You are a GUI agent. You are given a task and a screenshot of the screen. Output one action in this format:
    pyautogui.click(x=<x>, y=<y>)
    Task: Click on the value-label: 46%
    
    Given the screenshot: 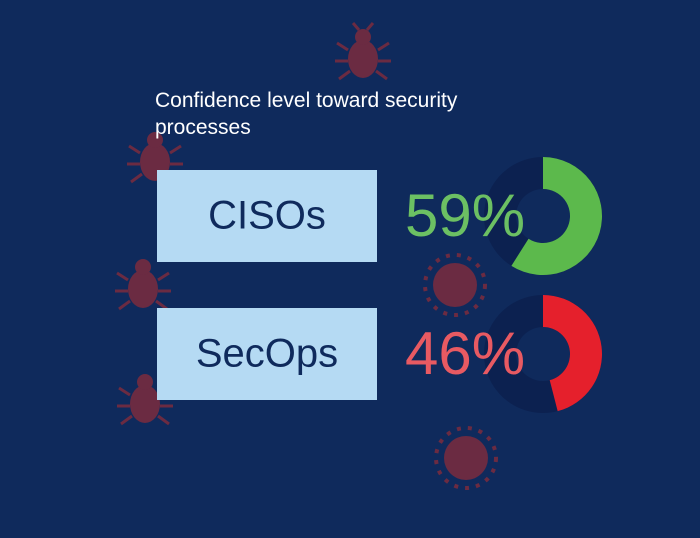 What is the action you would take?
    pyautogui.click(x=465, y=353)
    